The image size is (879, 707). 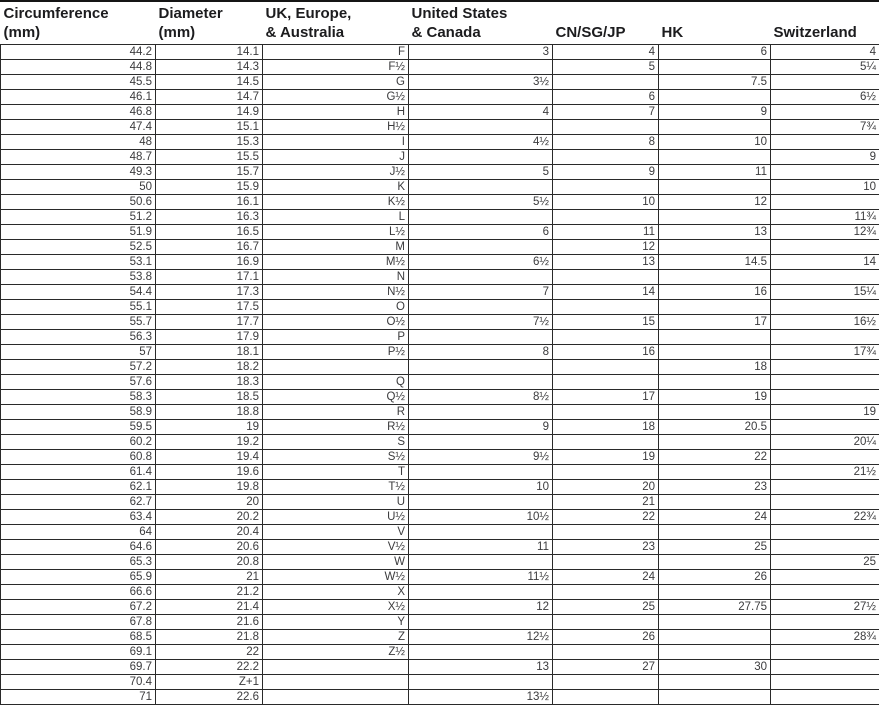 What do you see at coordinates (209, 382) in the screenshot?
I see `cell-diameter_mm: 18.3` at bounding box center [209, 382].